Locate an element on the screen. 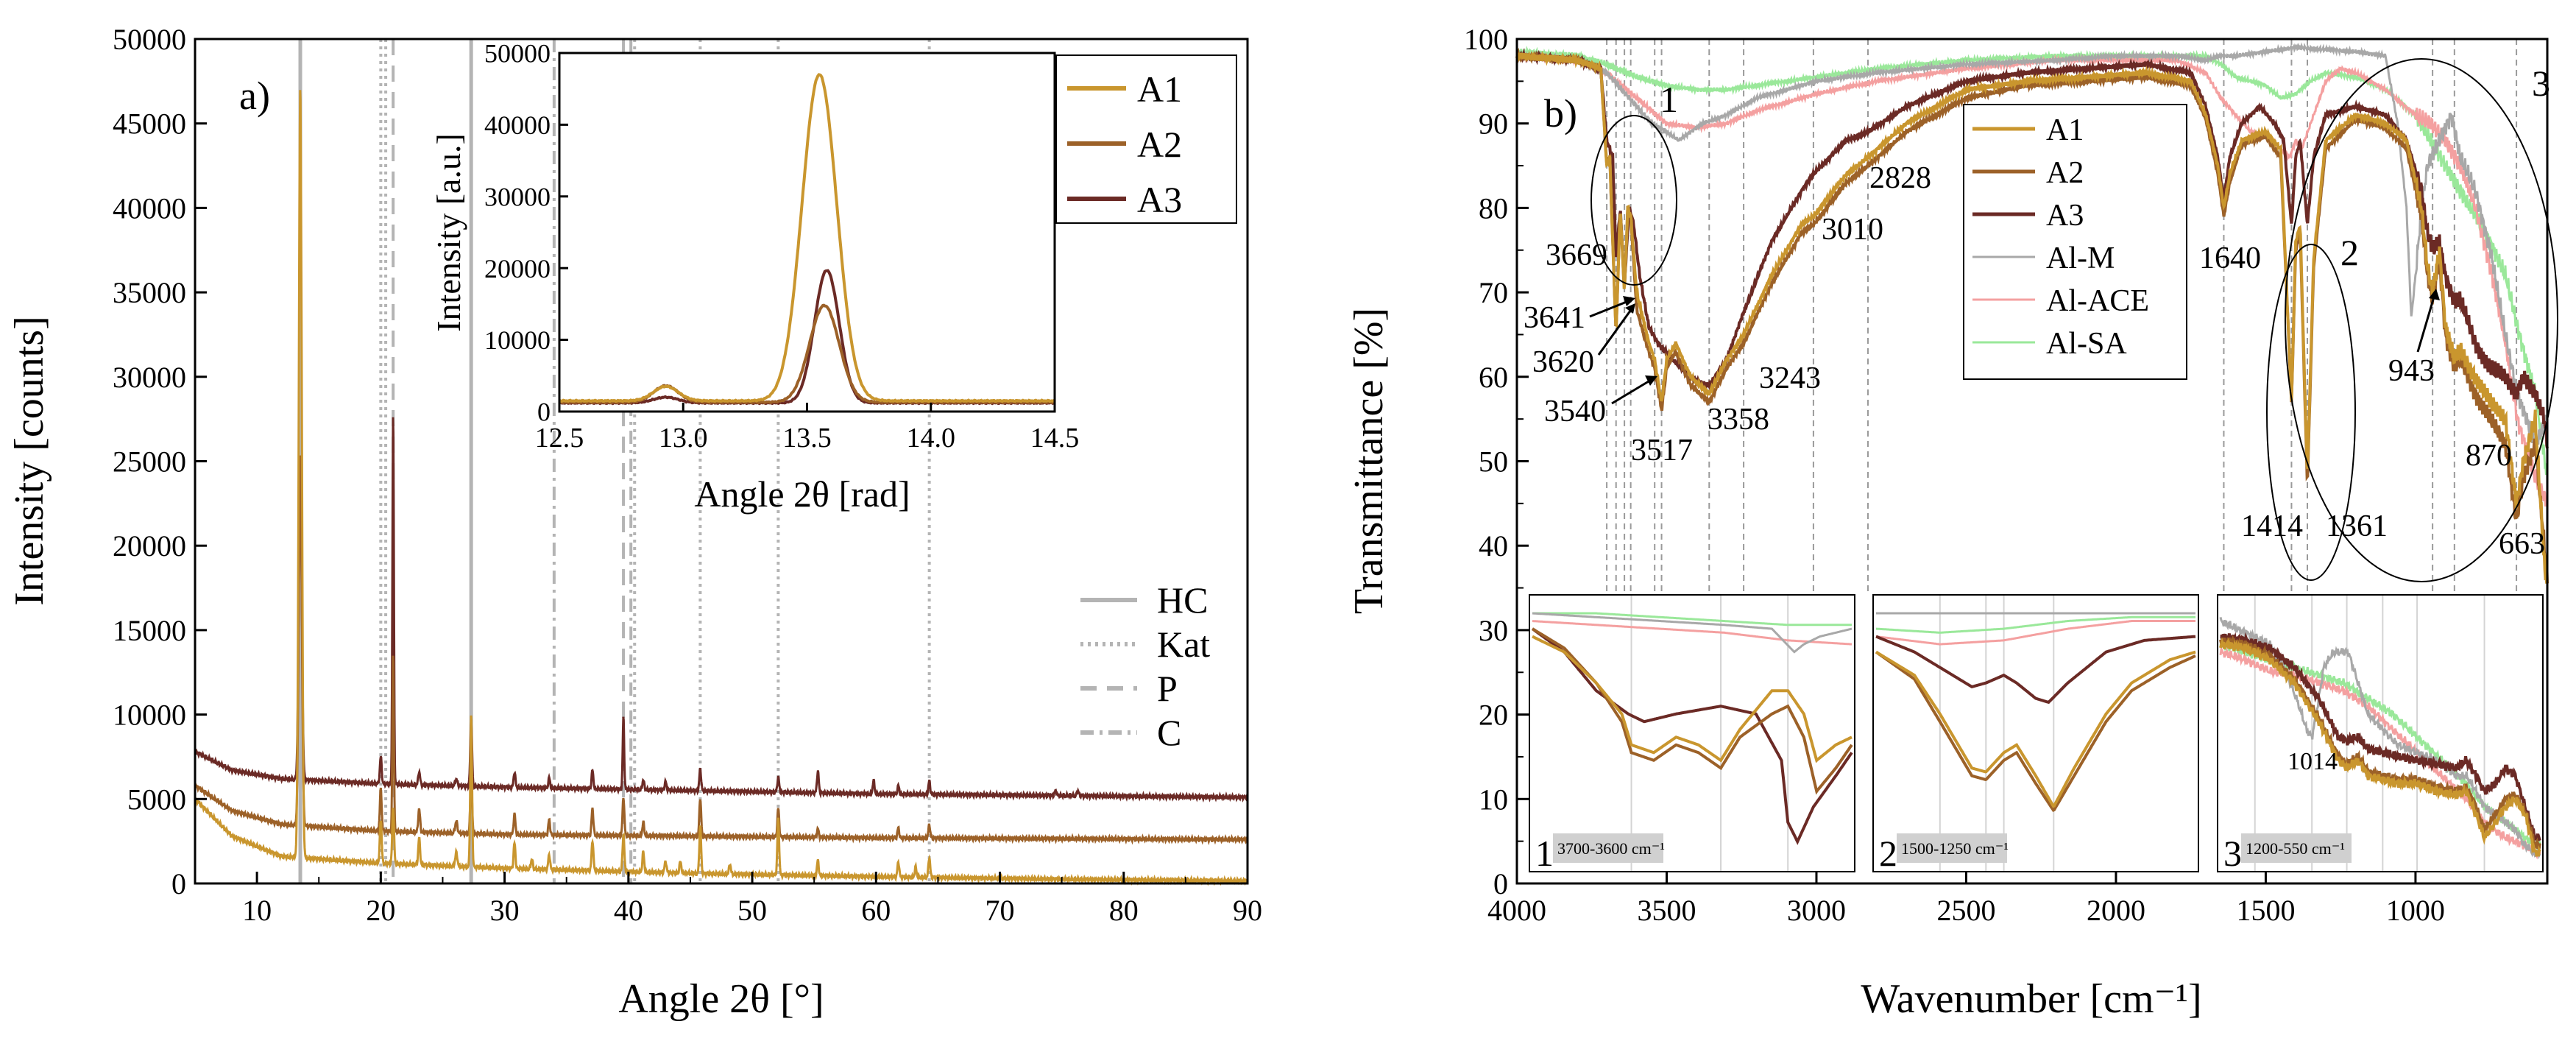 This screenshot has width=2576, height=1041. annotation-3243: 3243 is located at coordinates (1790, 378).